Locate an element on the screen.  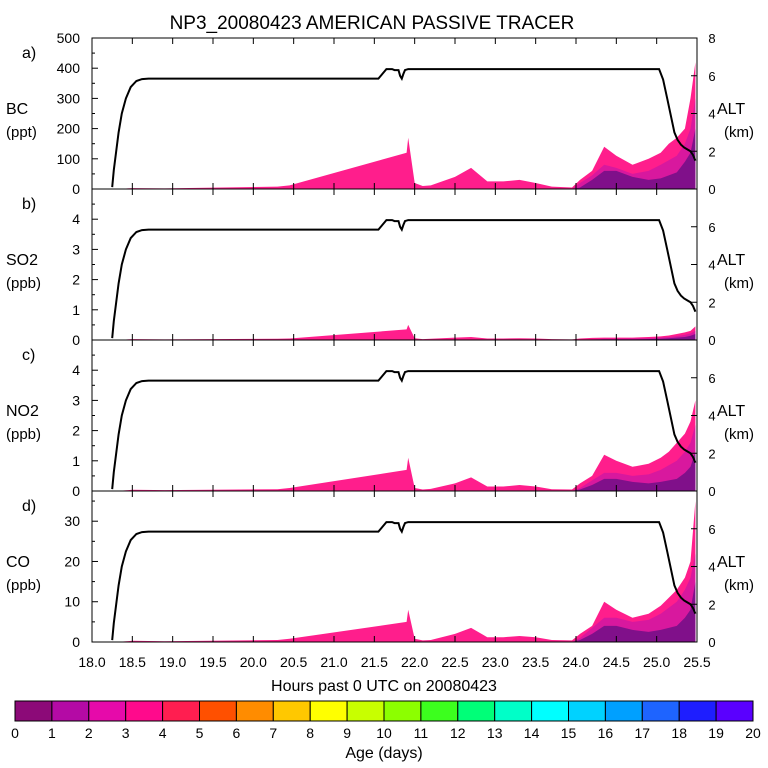
colorbar-tick-label: 4 is located at coordinates (163, 733).